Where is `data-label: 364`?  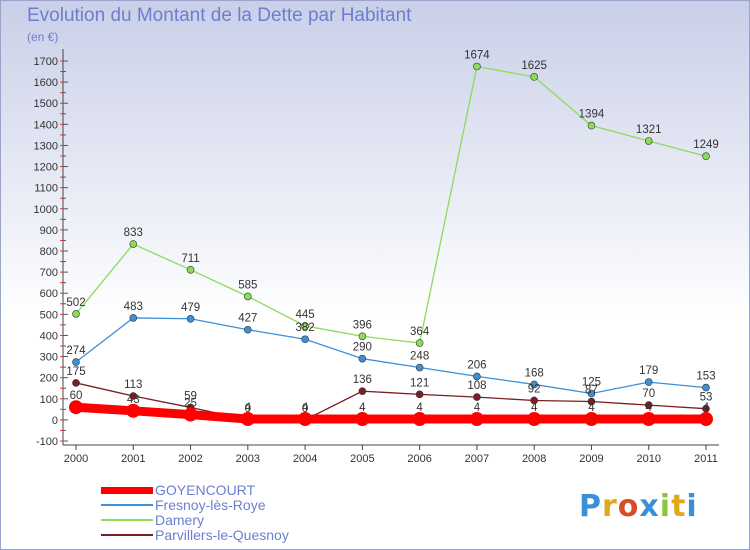
data-label: 364 is located at coordinates (420, 332).